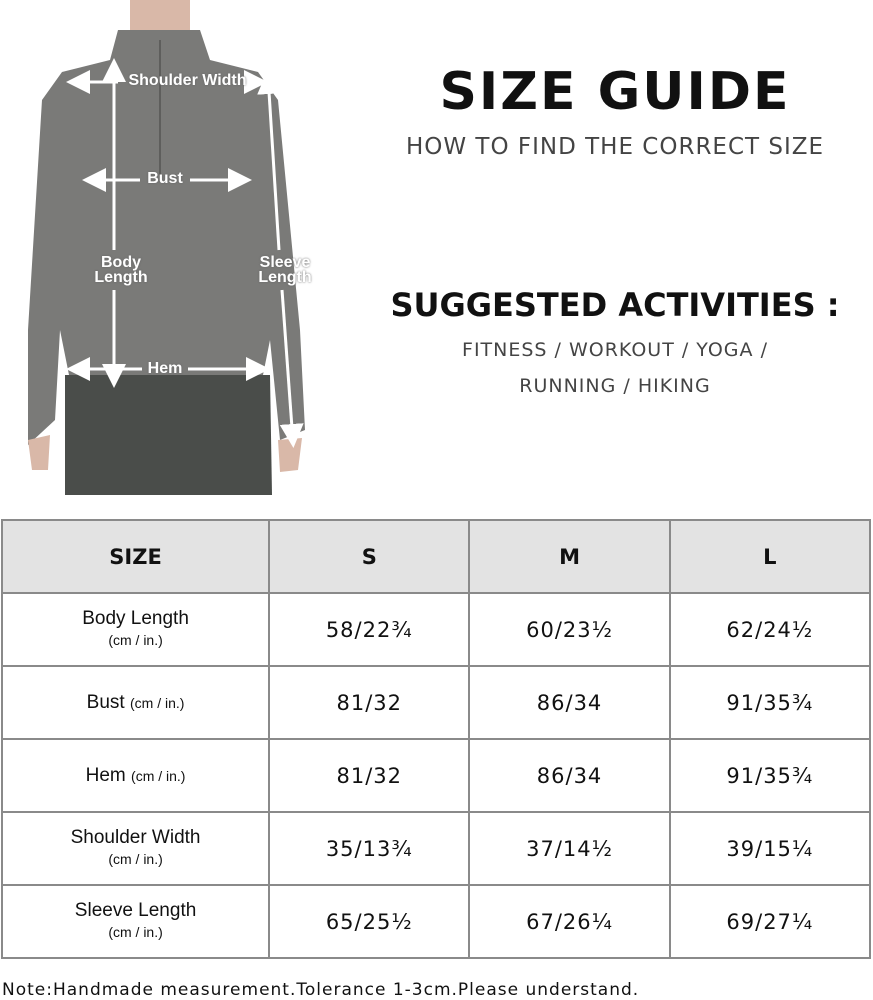  I want to click on table-row: Bust (cm / in.) 81/32 86/34 91/35¾, so click(436, 702).